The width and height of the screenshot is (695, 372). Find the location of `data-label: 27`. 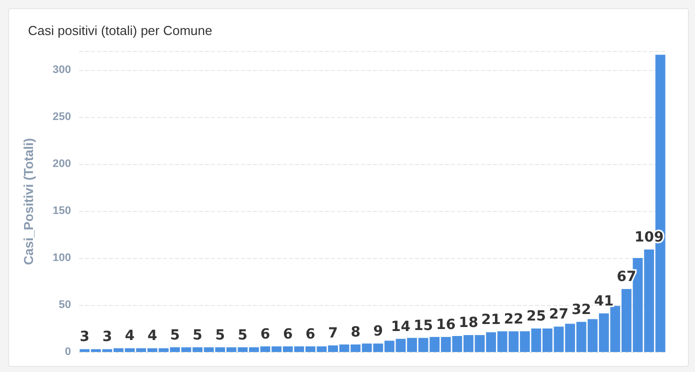

data-label: 27 is located at coordinates (558, 314).